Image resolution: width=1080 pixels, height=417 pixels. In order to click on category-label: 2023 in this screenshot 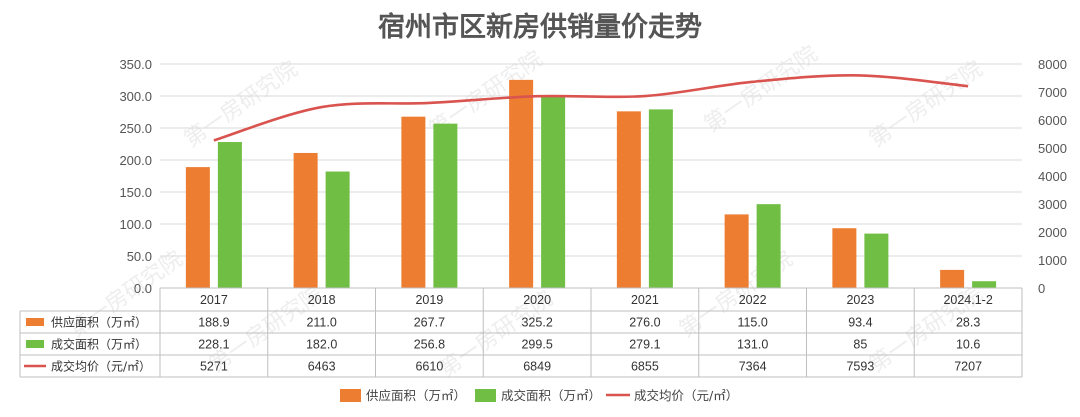, I will do `click(860, 300)`.